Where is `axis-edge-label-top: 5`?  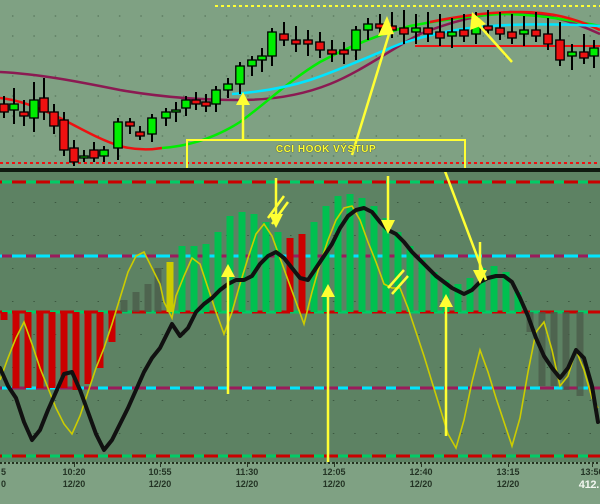
axis-edge-label-top: 5 is located at coordinates (4, 472).